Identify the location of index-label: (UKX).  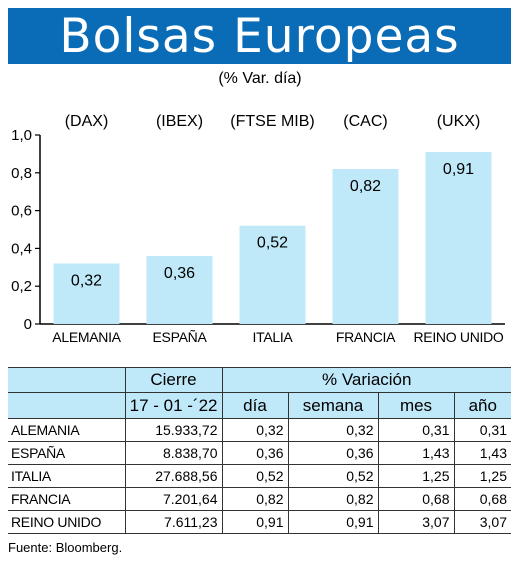
(459, 121).